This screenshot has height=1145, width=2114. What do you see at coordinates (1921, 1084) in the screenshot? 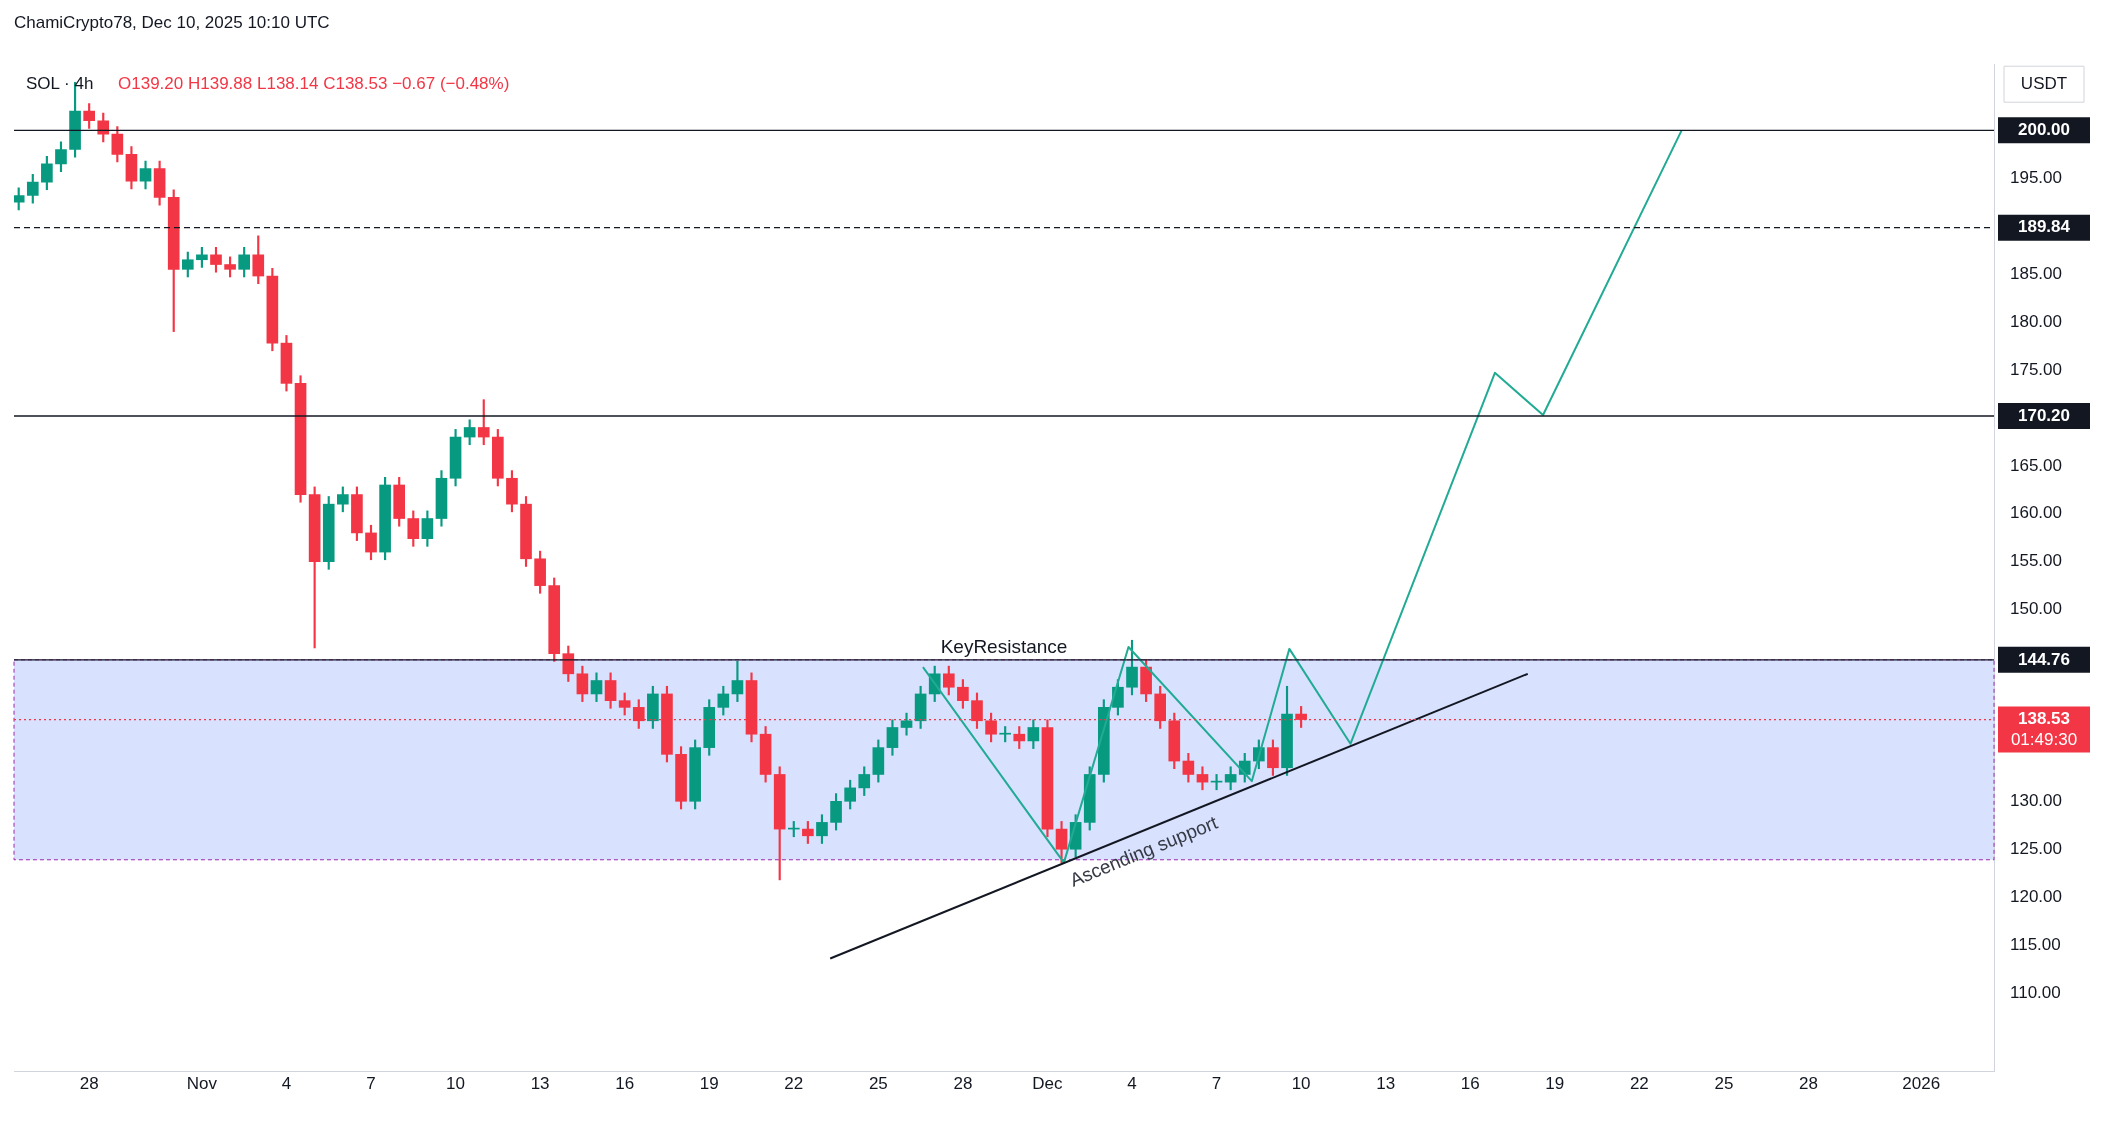
I see `x-tick-label: 2026` at bounding box center [1921, 1084].